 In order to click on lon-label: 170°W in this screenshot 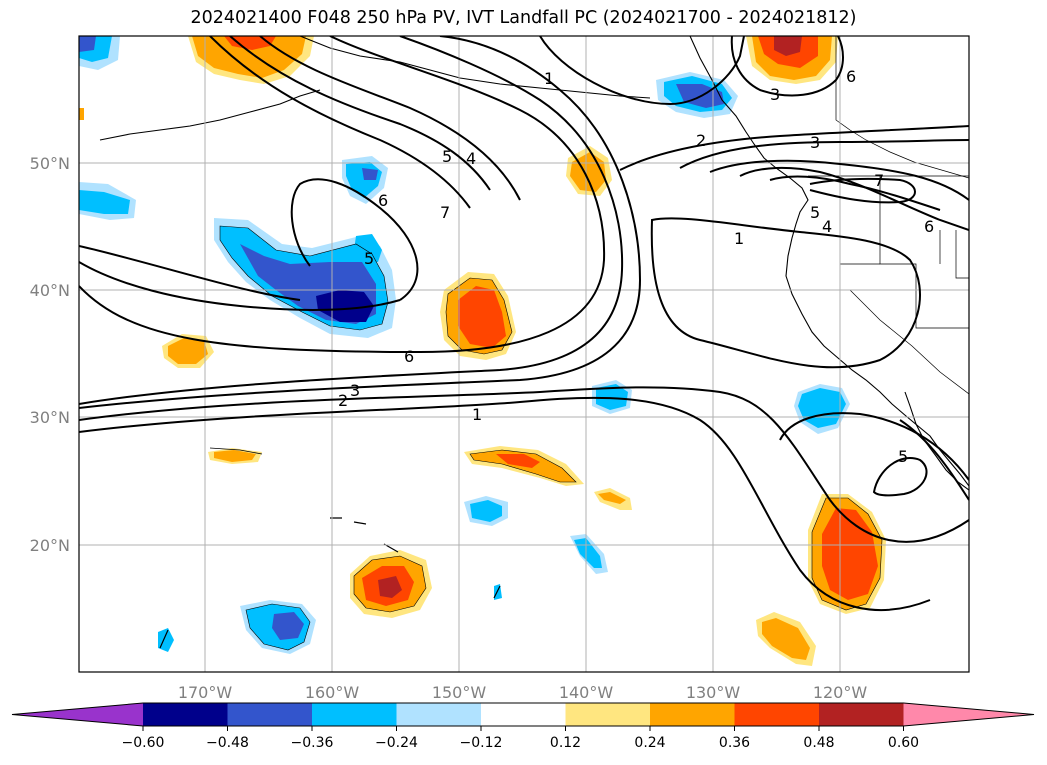, I will do `click(205, 692)`.